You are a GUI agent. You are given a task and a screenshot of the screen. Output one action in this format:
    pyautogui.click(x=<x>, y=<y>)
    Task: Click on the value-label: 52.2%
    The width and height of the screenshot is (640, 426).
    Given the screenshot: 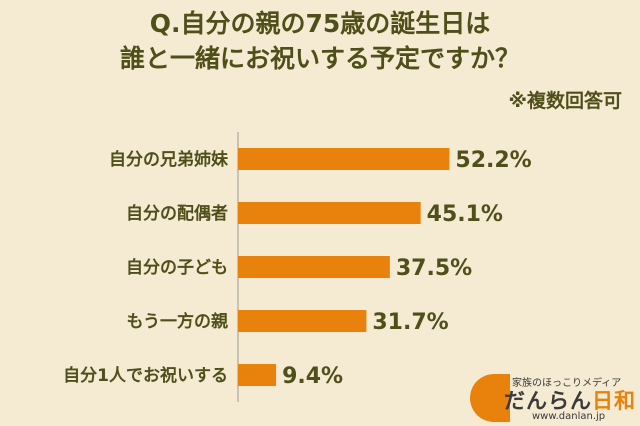 What is the action you would take?
    pyautogui.click(x=493, y=160)
    